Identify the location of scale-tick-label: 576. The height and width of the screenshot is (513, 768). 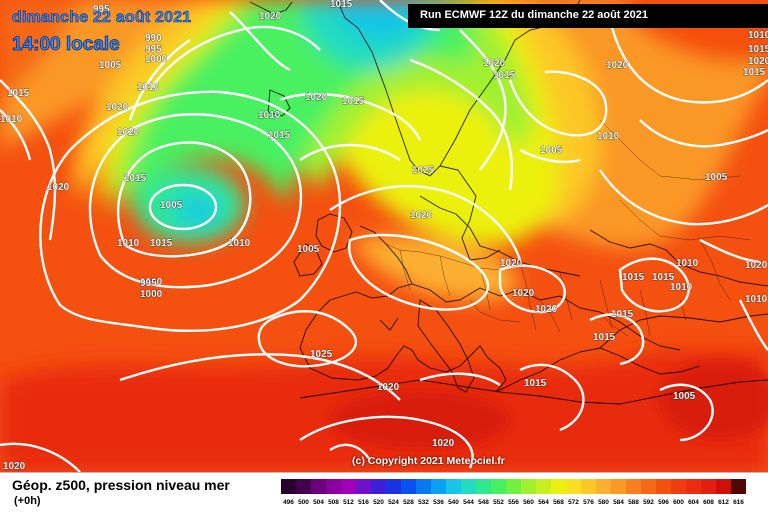
(588, 502).